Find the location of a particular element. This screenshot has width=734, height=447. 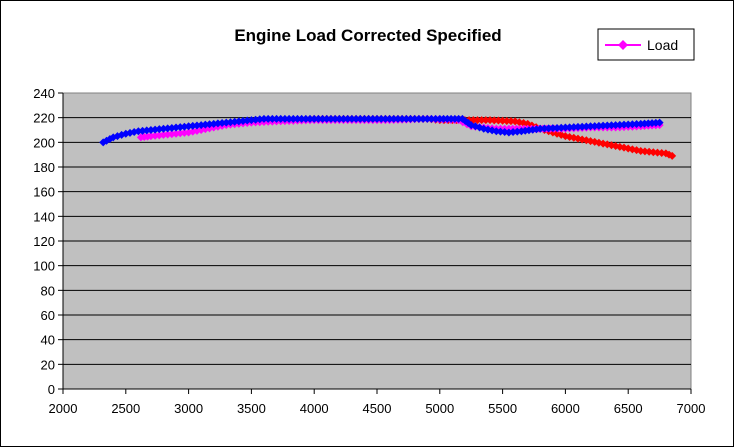

x-tick-label: 4500 is located at coordinates (377, 408).